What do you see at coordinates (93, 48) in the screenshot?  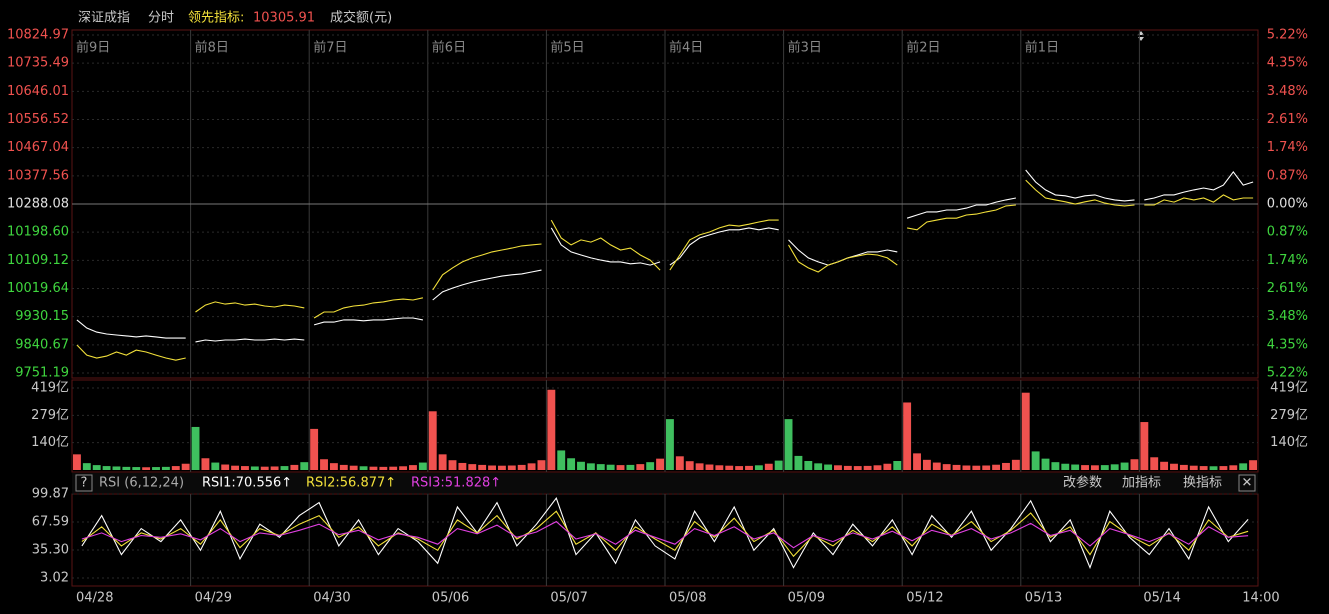 I see `day-label: 前9日` at bounding box center [93, 48].